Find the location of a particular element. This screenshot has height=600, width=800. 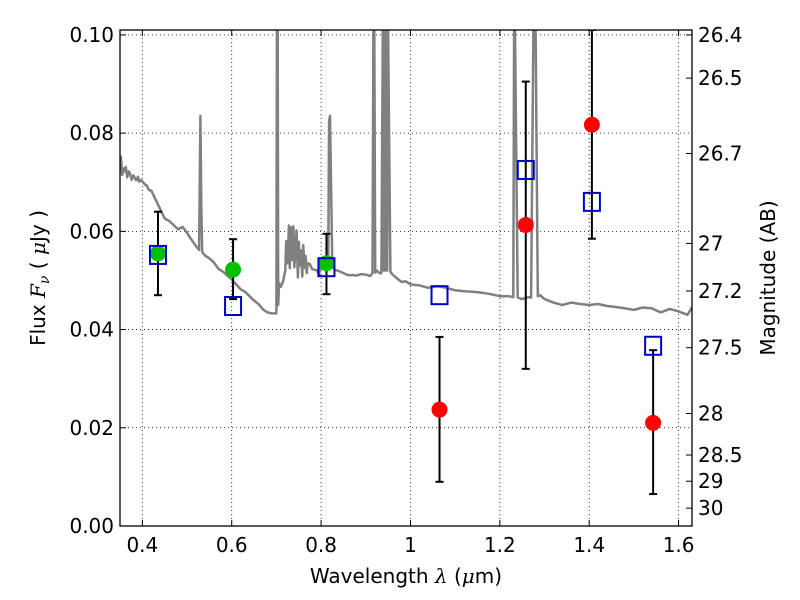

y-axis-label: Flux Fν ( μJy ) is located at coordinates (39, 278).